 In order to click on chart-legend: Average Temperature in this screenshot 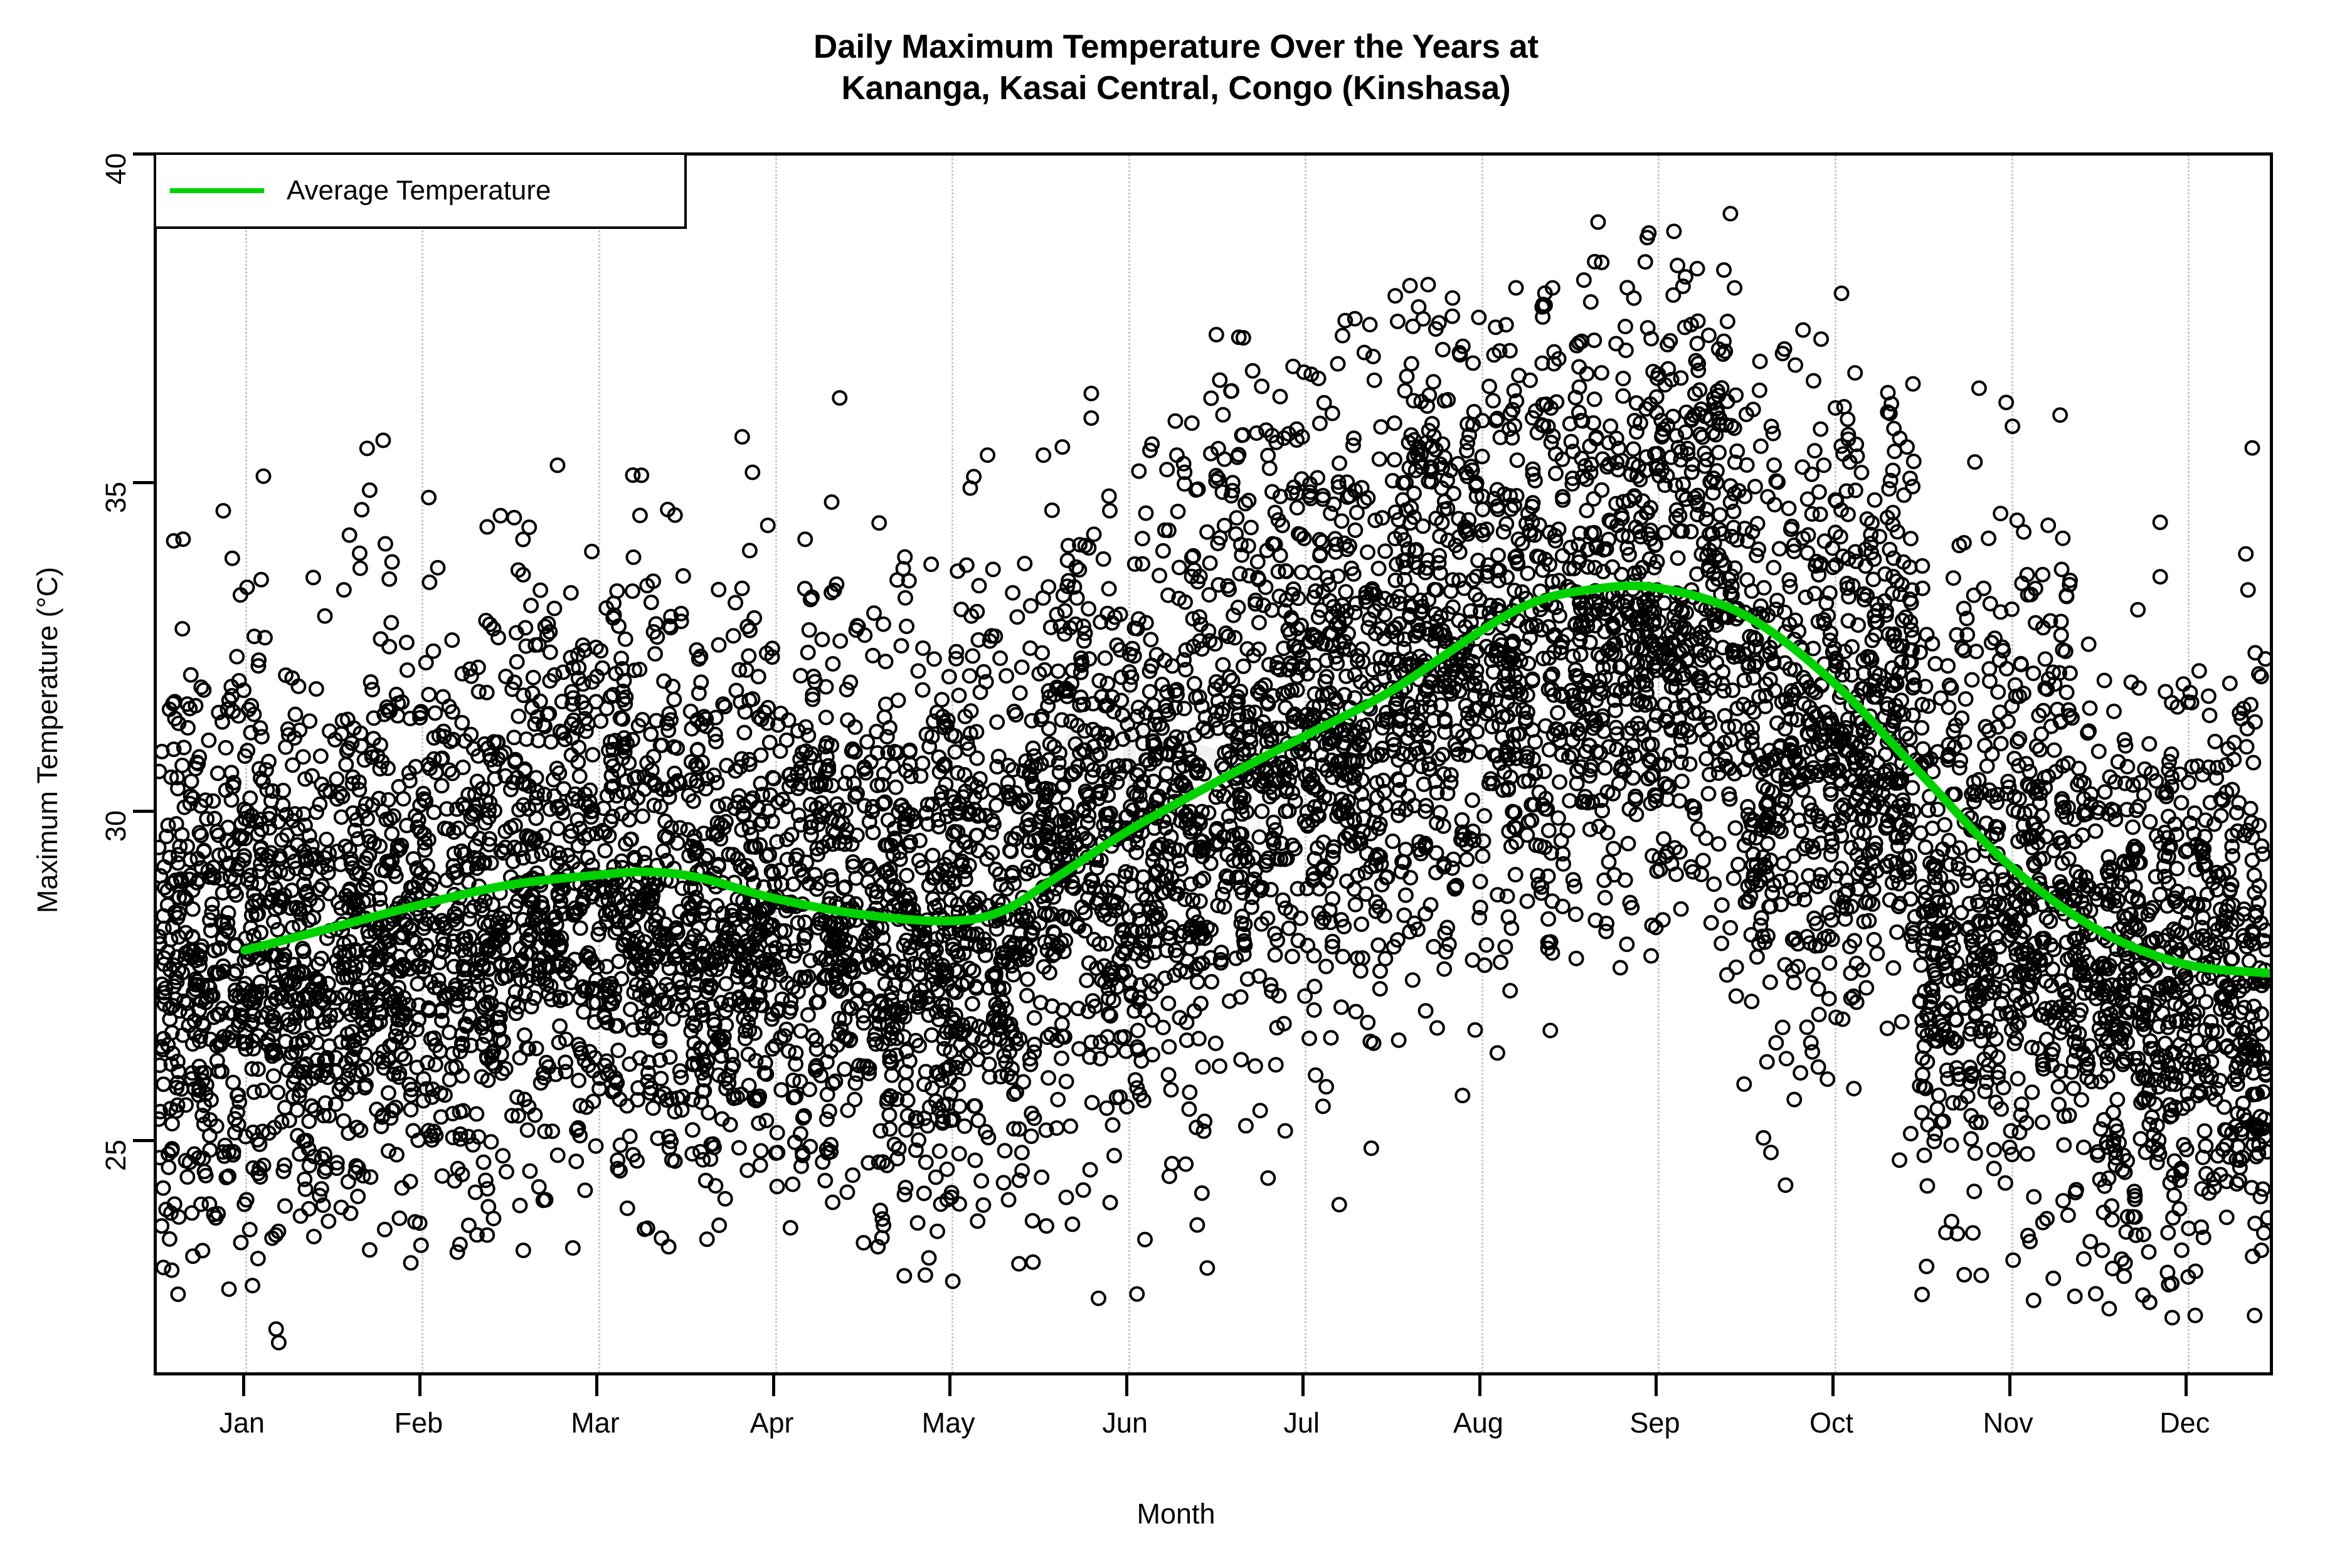, I will do `click(420, 190)`.